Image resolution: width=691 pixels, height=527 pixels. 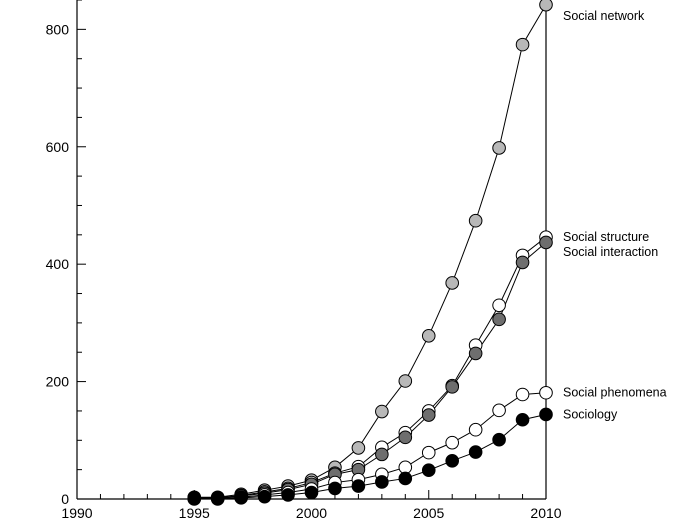 I want to click on series-label-social-interaction: Social interaction, so click(x=610, y=252).